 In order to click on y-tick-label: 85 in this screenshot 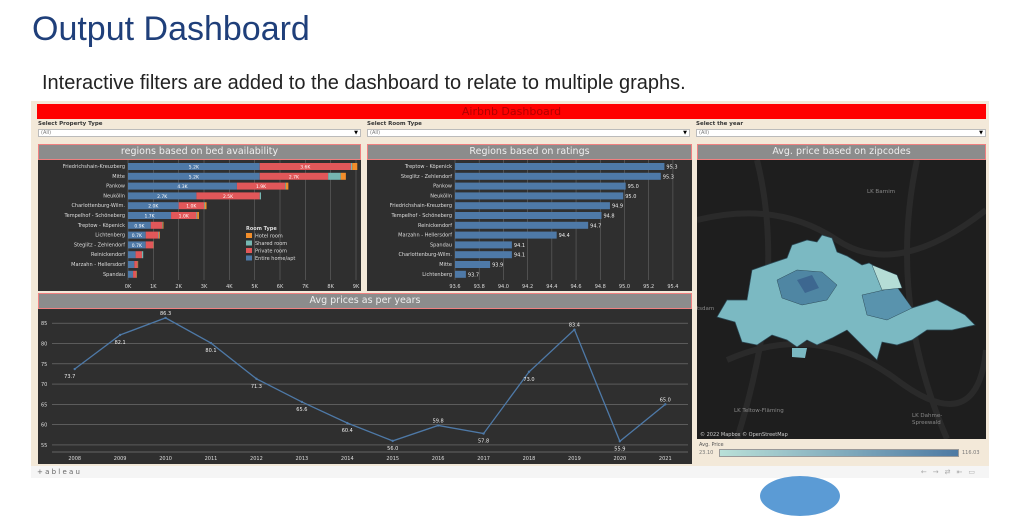, I will do `click(44, 324)`.